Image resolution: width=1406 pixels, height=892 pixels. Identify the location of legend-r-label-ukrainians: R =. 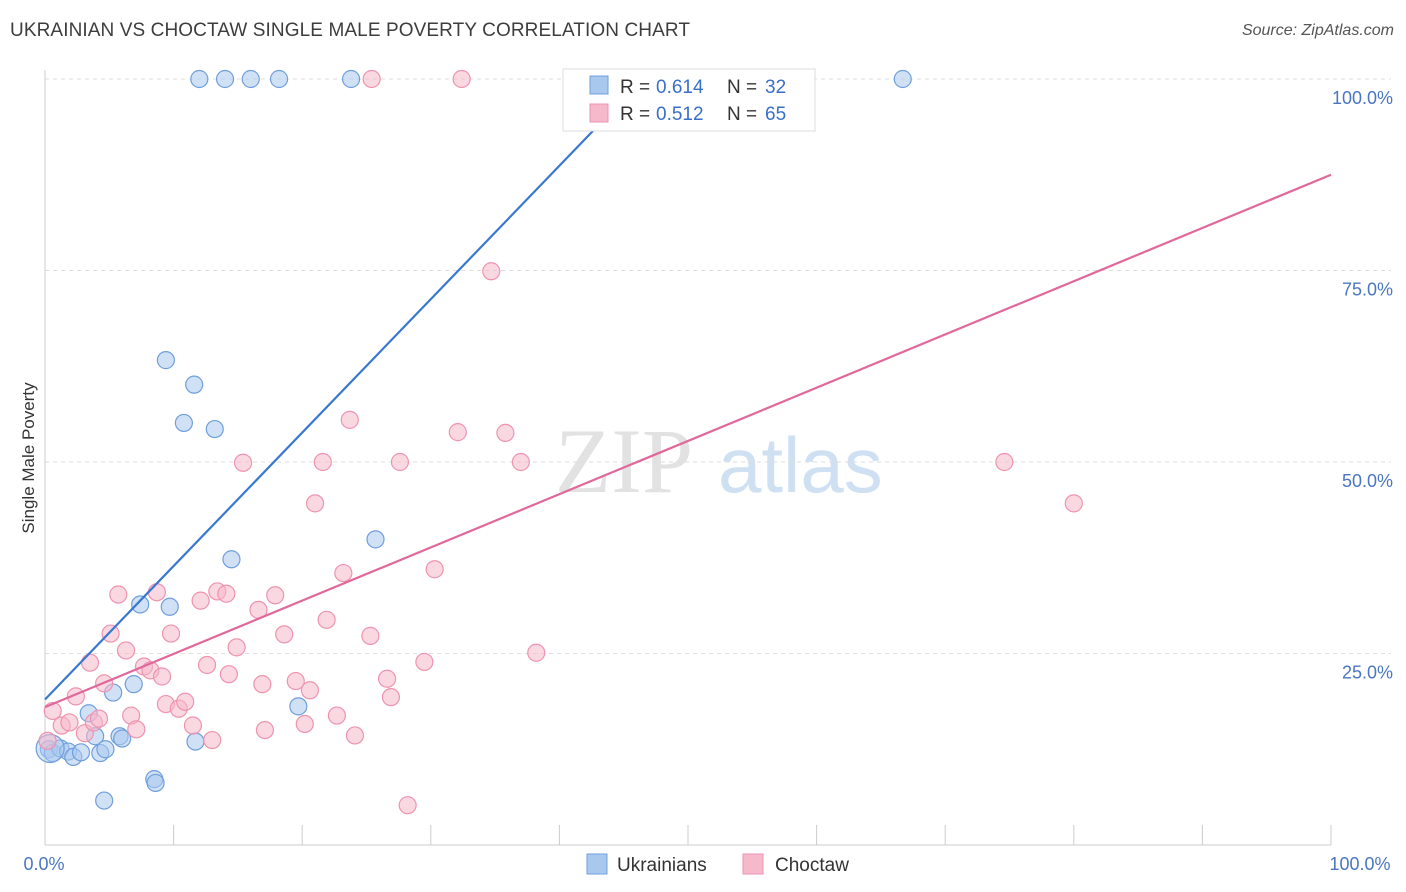
(635, 87).